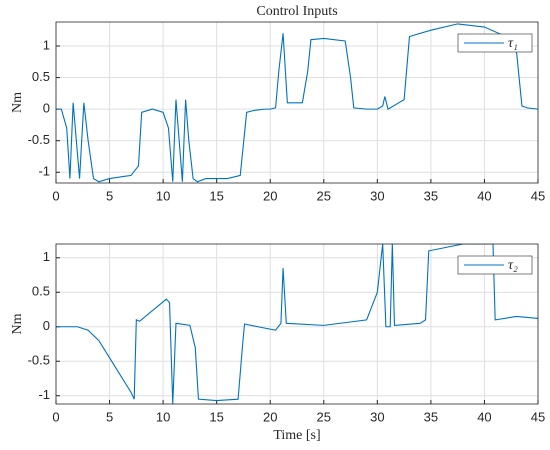  What do you see at coordinates (513, 43) in the screenshot?
I see `legend-label: τ₁` at bounding box center [513, 43].